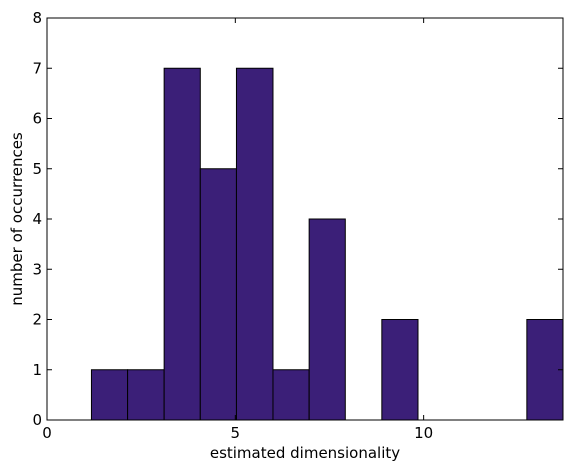 Image resolution: width=564 pixels, height=471 pixels. Describe the element at coordinates (423, 433) in the screenshot. I see `x-tick-label: 10` at that location.